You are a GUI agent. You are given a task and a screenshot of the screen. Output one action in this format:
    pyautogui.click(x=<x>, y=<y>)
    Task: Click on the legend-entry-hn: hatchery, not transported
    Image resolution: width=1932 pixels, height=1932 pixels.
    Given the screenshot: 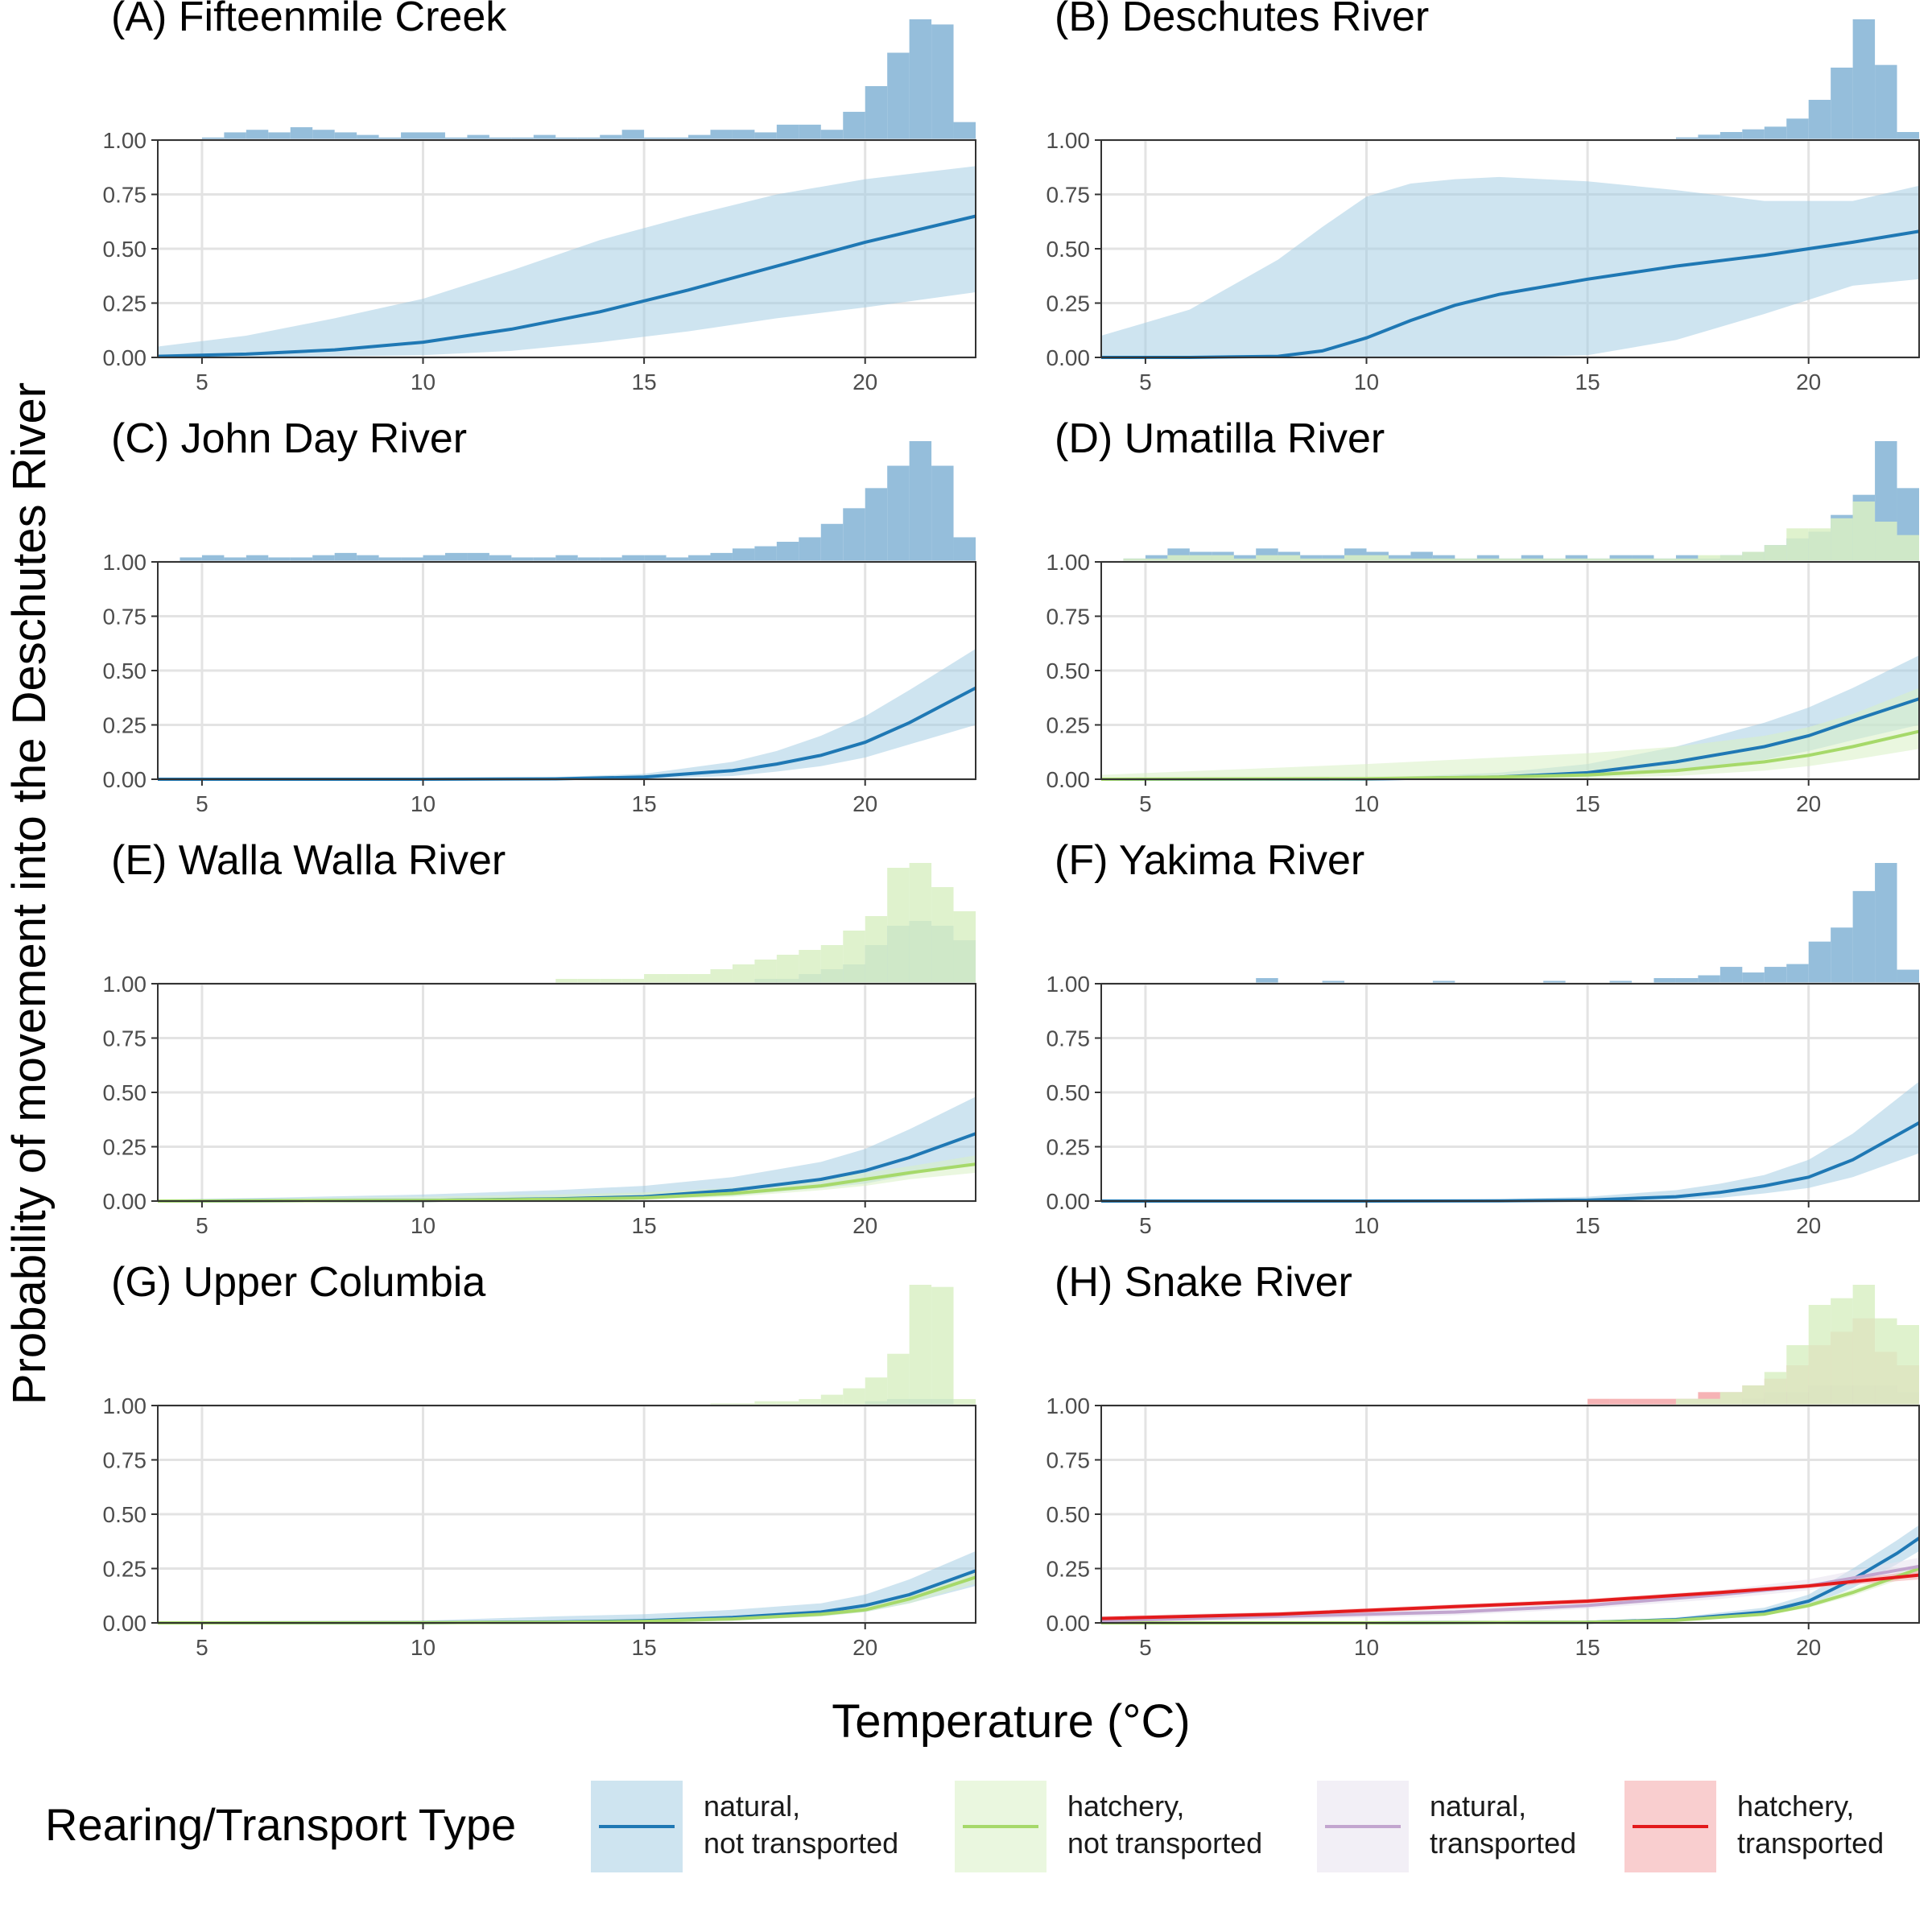 What is the action you would take?
    pyautogui.click(x=1108, y=1826)
    